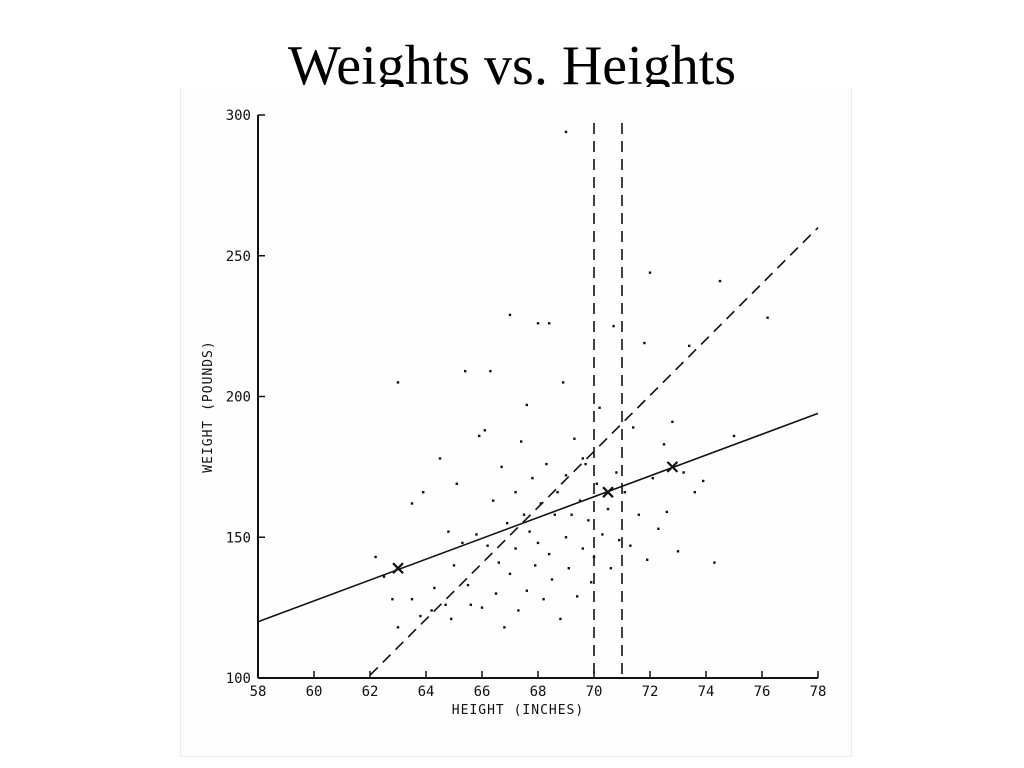 Image resolution: width=1024 pixels, height=768 pixels. Describe the element at coordinates (238, 116) in the screenshot. I see `y-tick-label: 300` at that location.